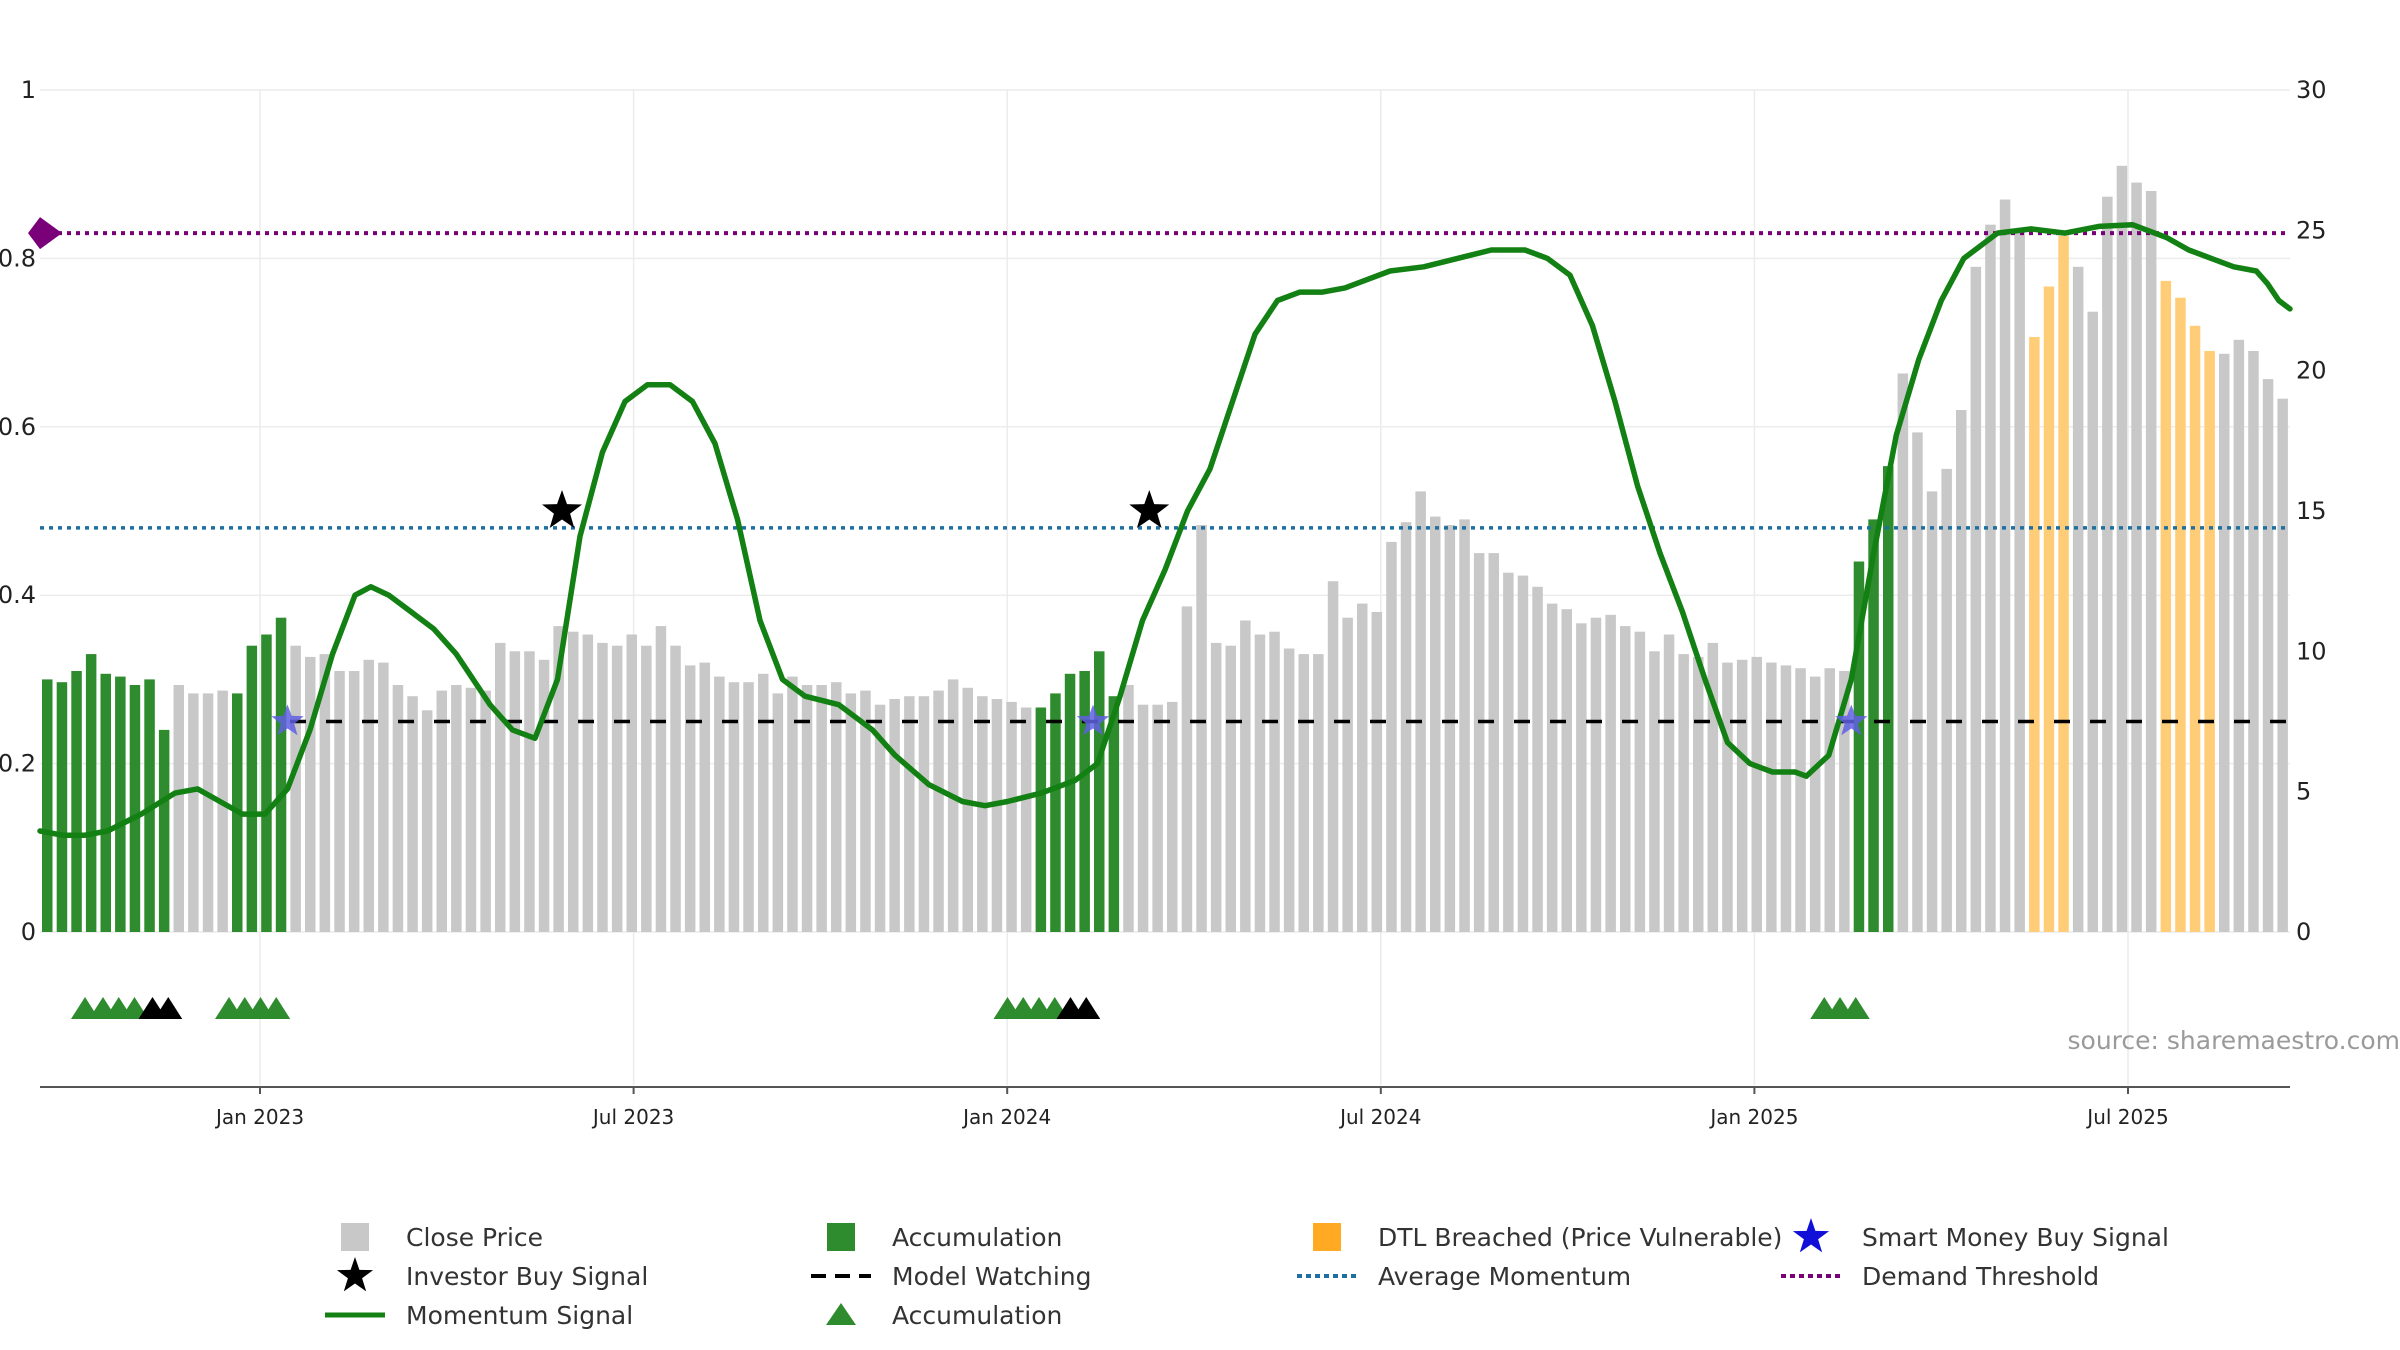 The image size is (2400, 1350). What do you see at coordinates (474, 1237) in the screenshot?
I see `legend-label: Close Price` at bounding box center [474, 1237].